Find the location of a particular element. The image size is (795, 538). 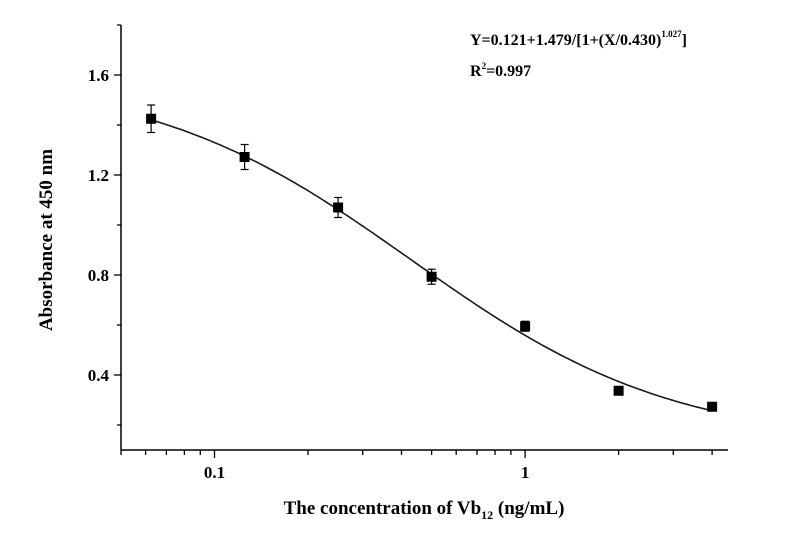

x-tick-label: 1 is located at coordinates (525, 472).